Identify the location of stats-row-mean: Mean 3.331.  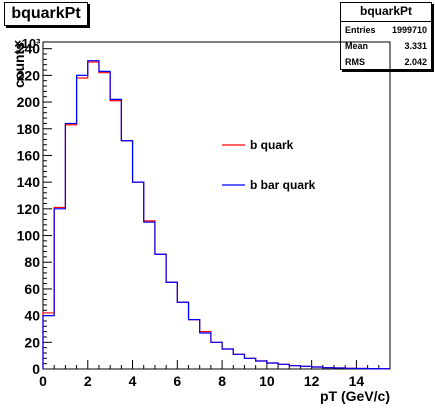
(386, 46).